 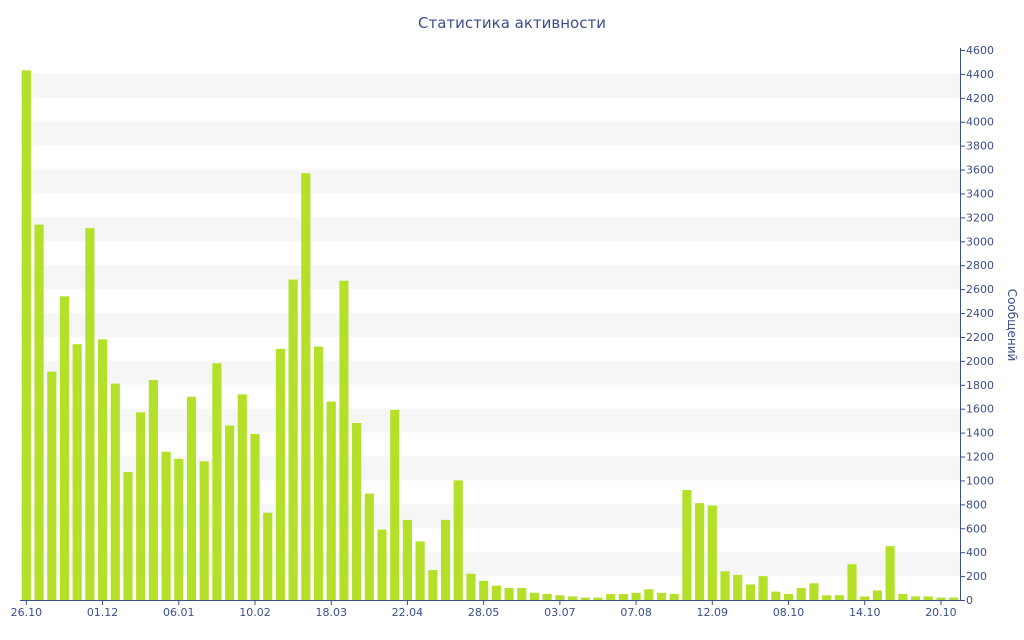 I want to click on y-tick-label: 2600, so click(x=980, y=289).